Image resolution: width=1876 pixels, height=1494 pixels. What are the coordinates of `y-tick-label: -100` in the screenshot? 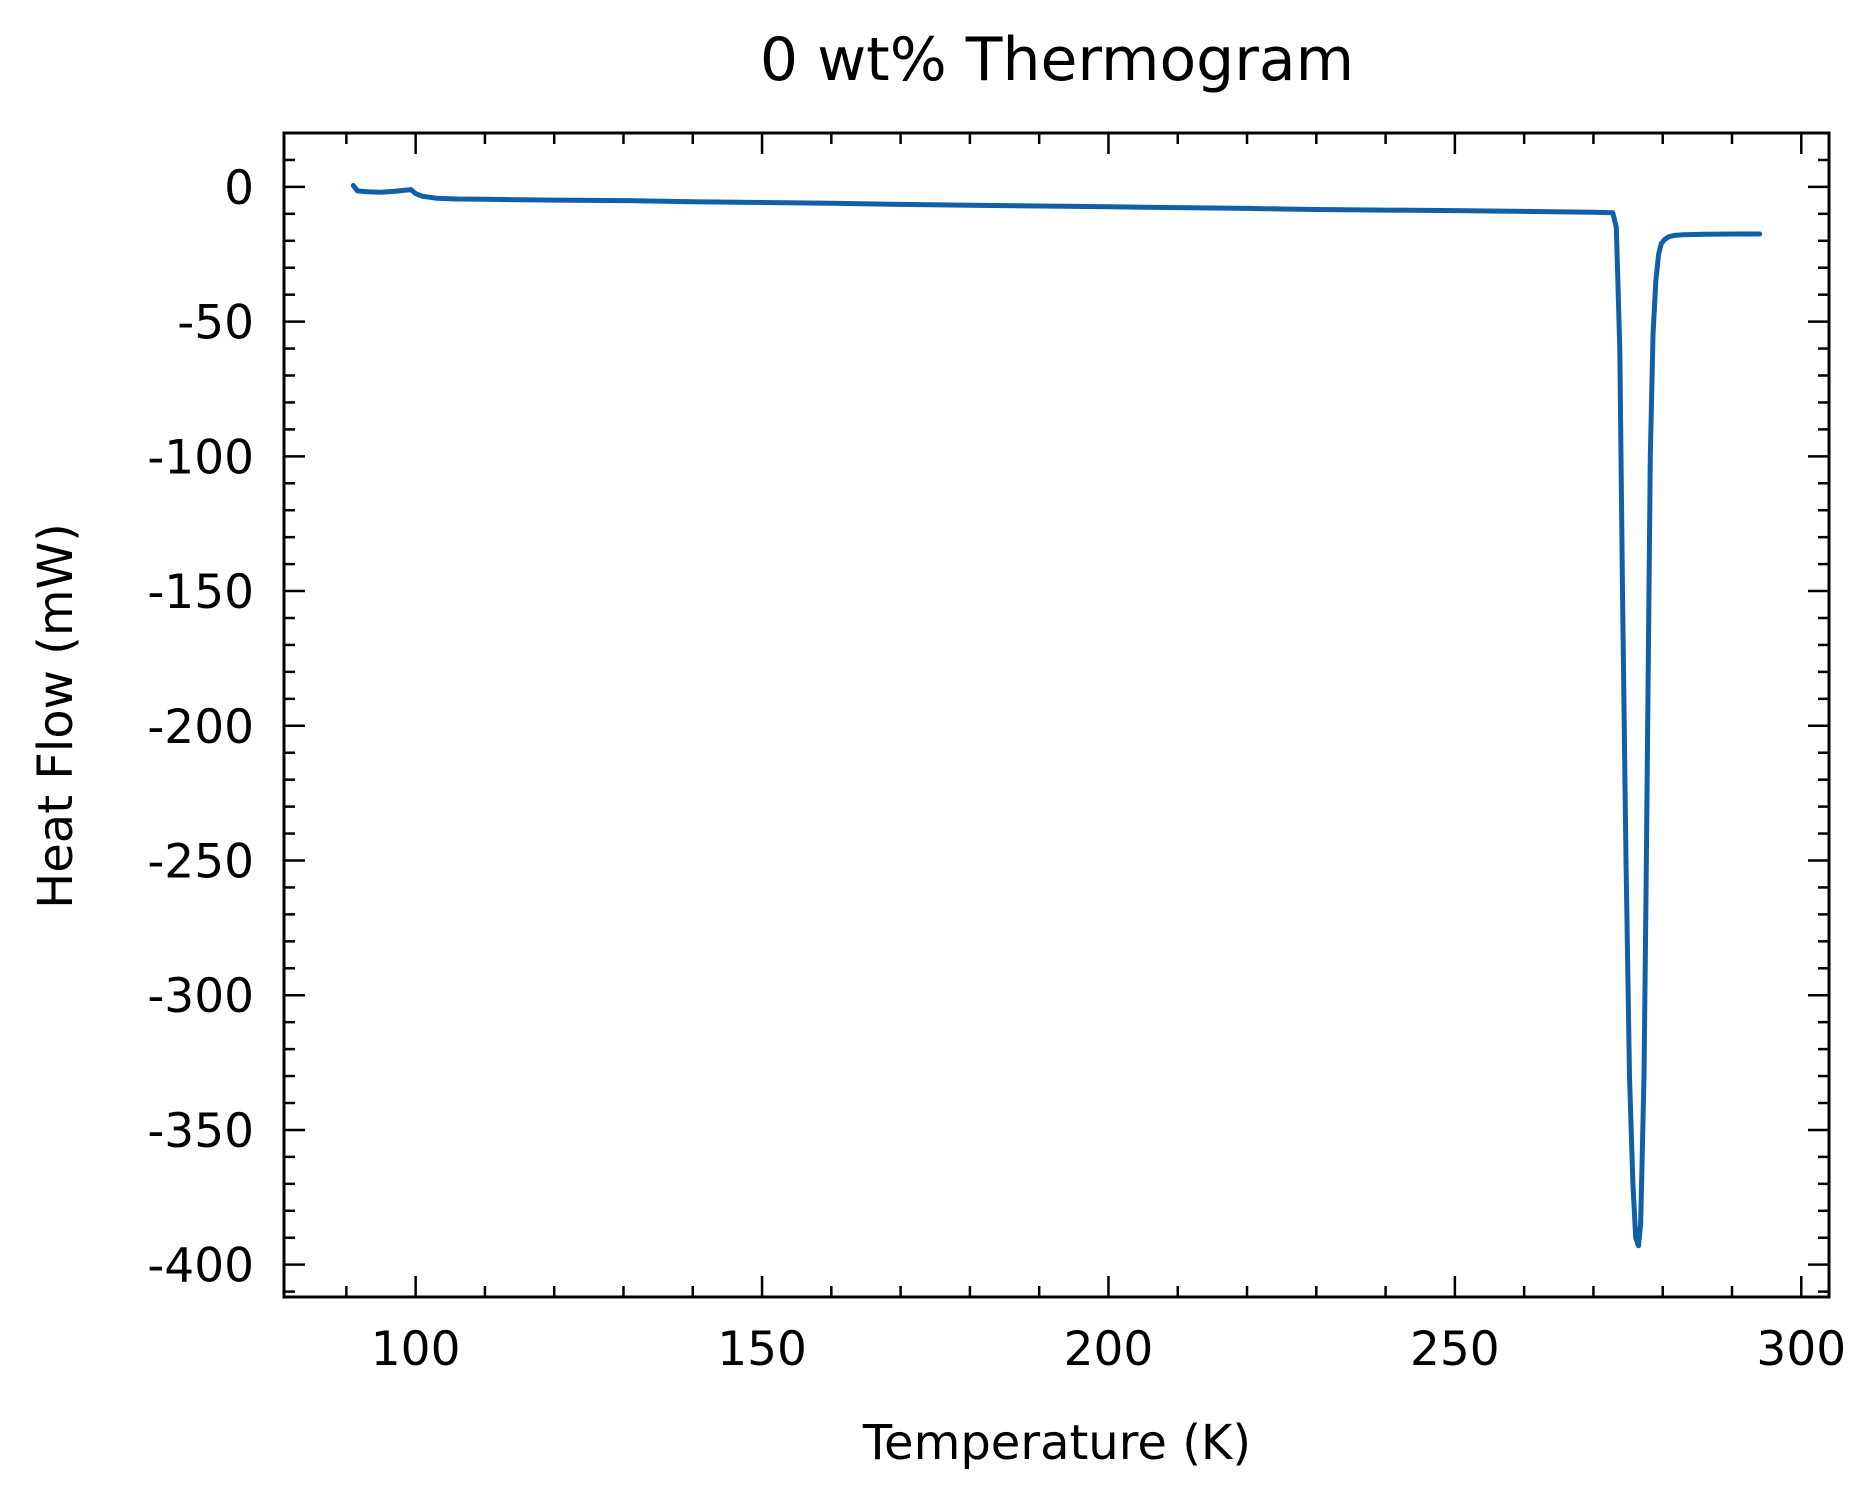 It's located at (200, 457).